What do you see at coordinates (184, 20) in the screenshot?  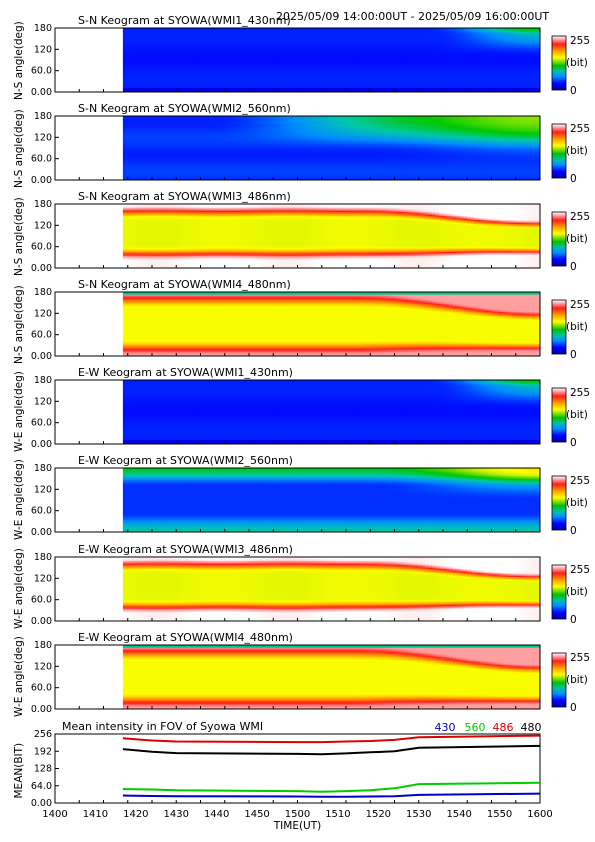 I see `panel-title: S-N Keogram at SYOWA(WMI1_430nm)` at bounding box center [184, 20].